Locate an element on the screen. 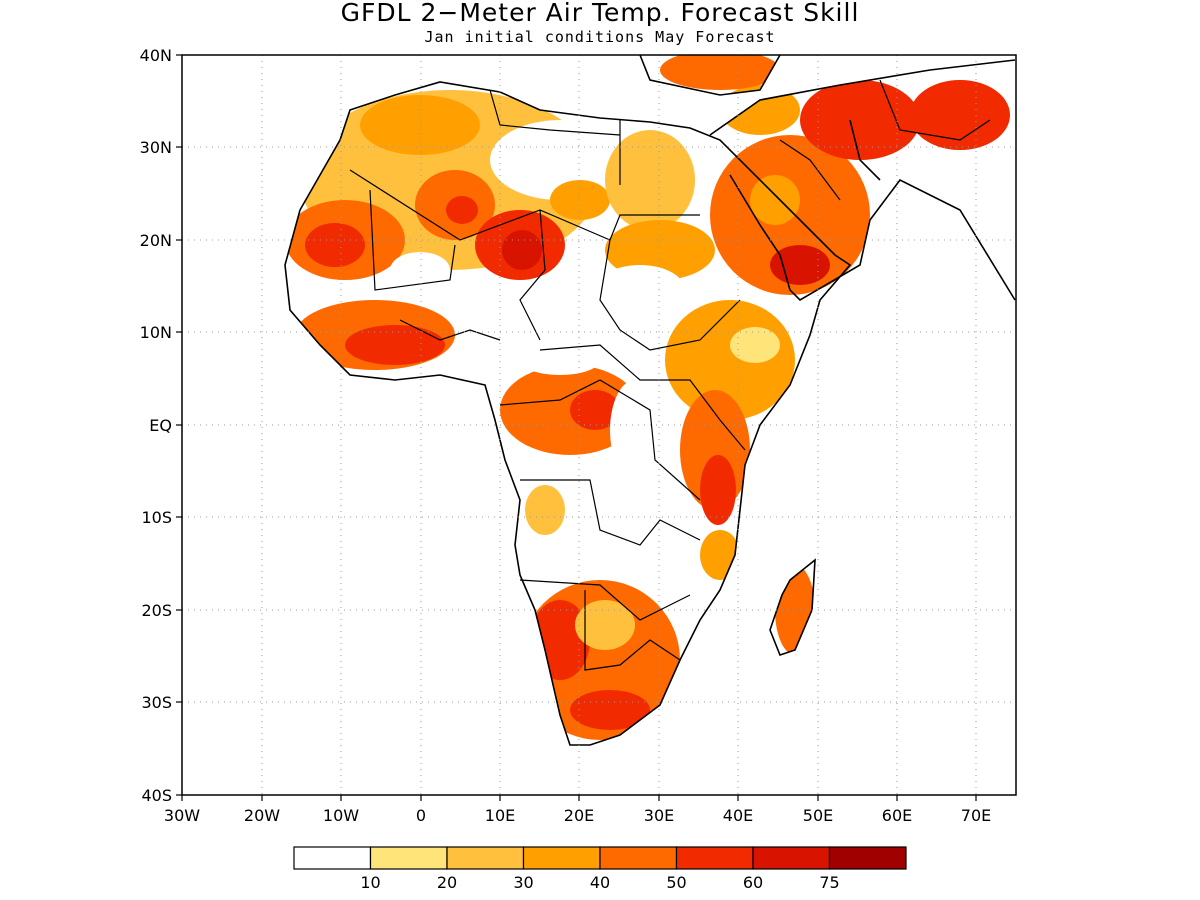 This screenshot has height=900, width=1200. color-bar-label: 60 is located at coordinates (753, 882).